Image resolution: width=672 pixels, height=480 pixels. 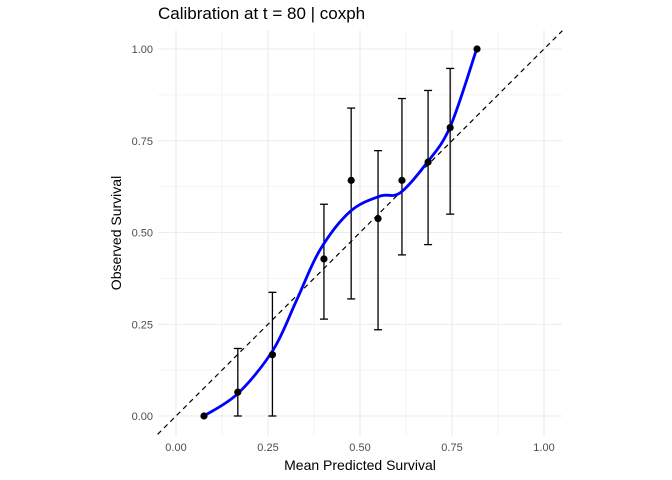 I want to click on x-tick-label: 1.00, so click(x=543, y=448).